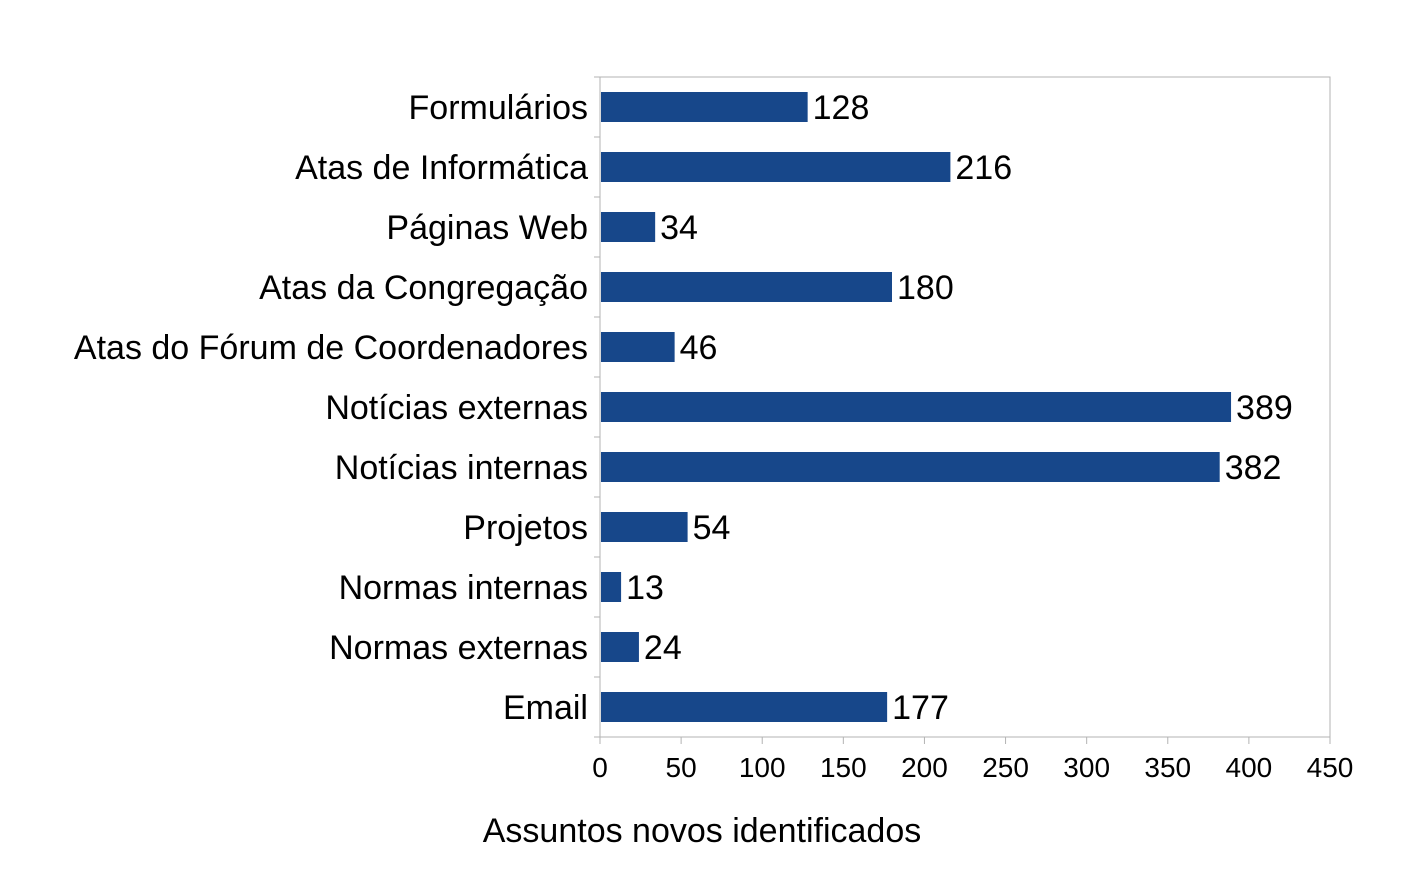 The image size is (1410, 887). I want to click on x-tick-label: 400, so click(1249, 767).